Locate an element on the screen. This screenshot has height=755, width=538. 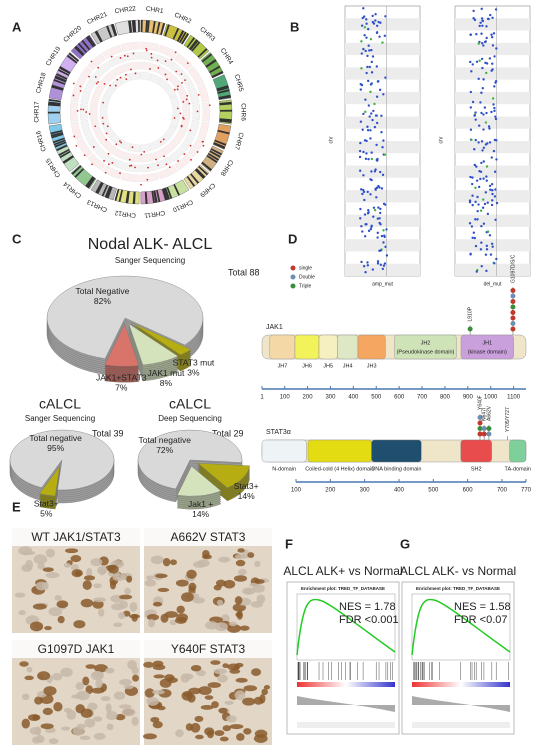
domain is located at coordinates (476, 451).